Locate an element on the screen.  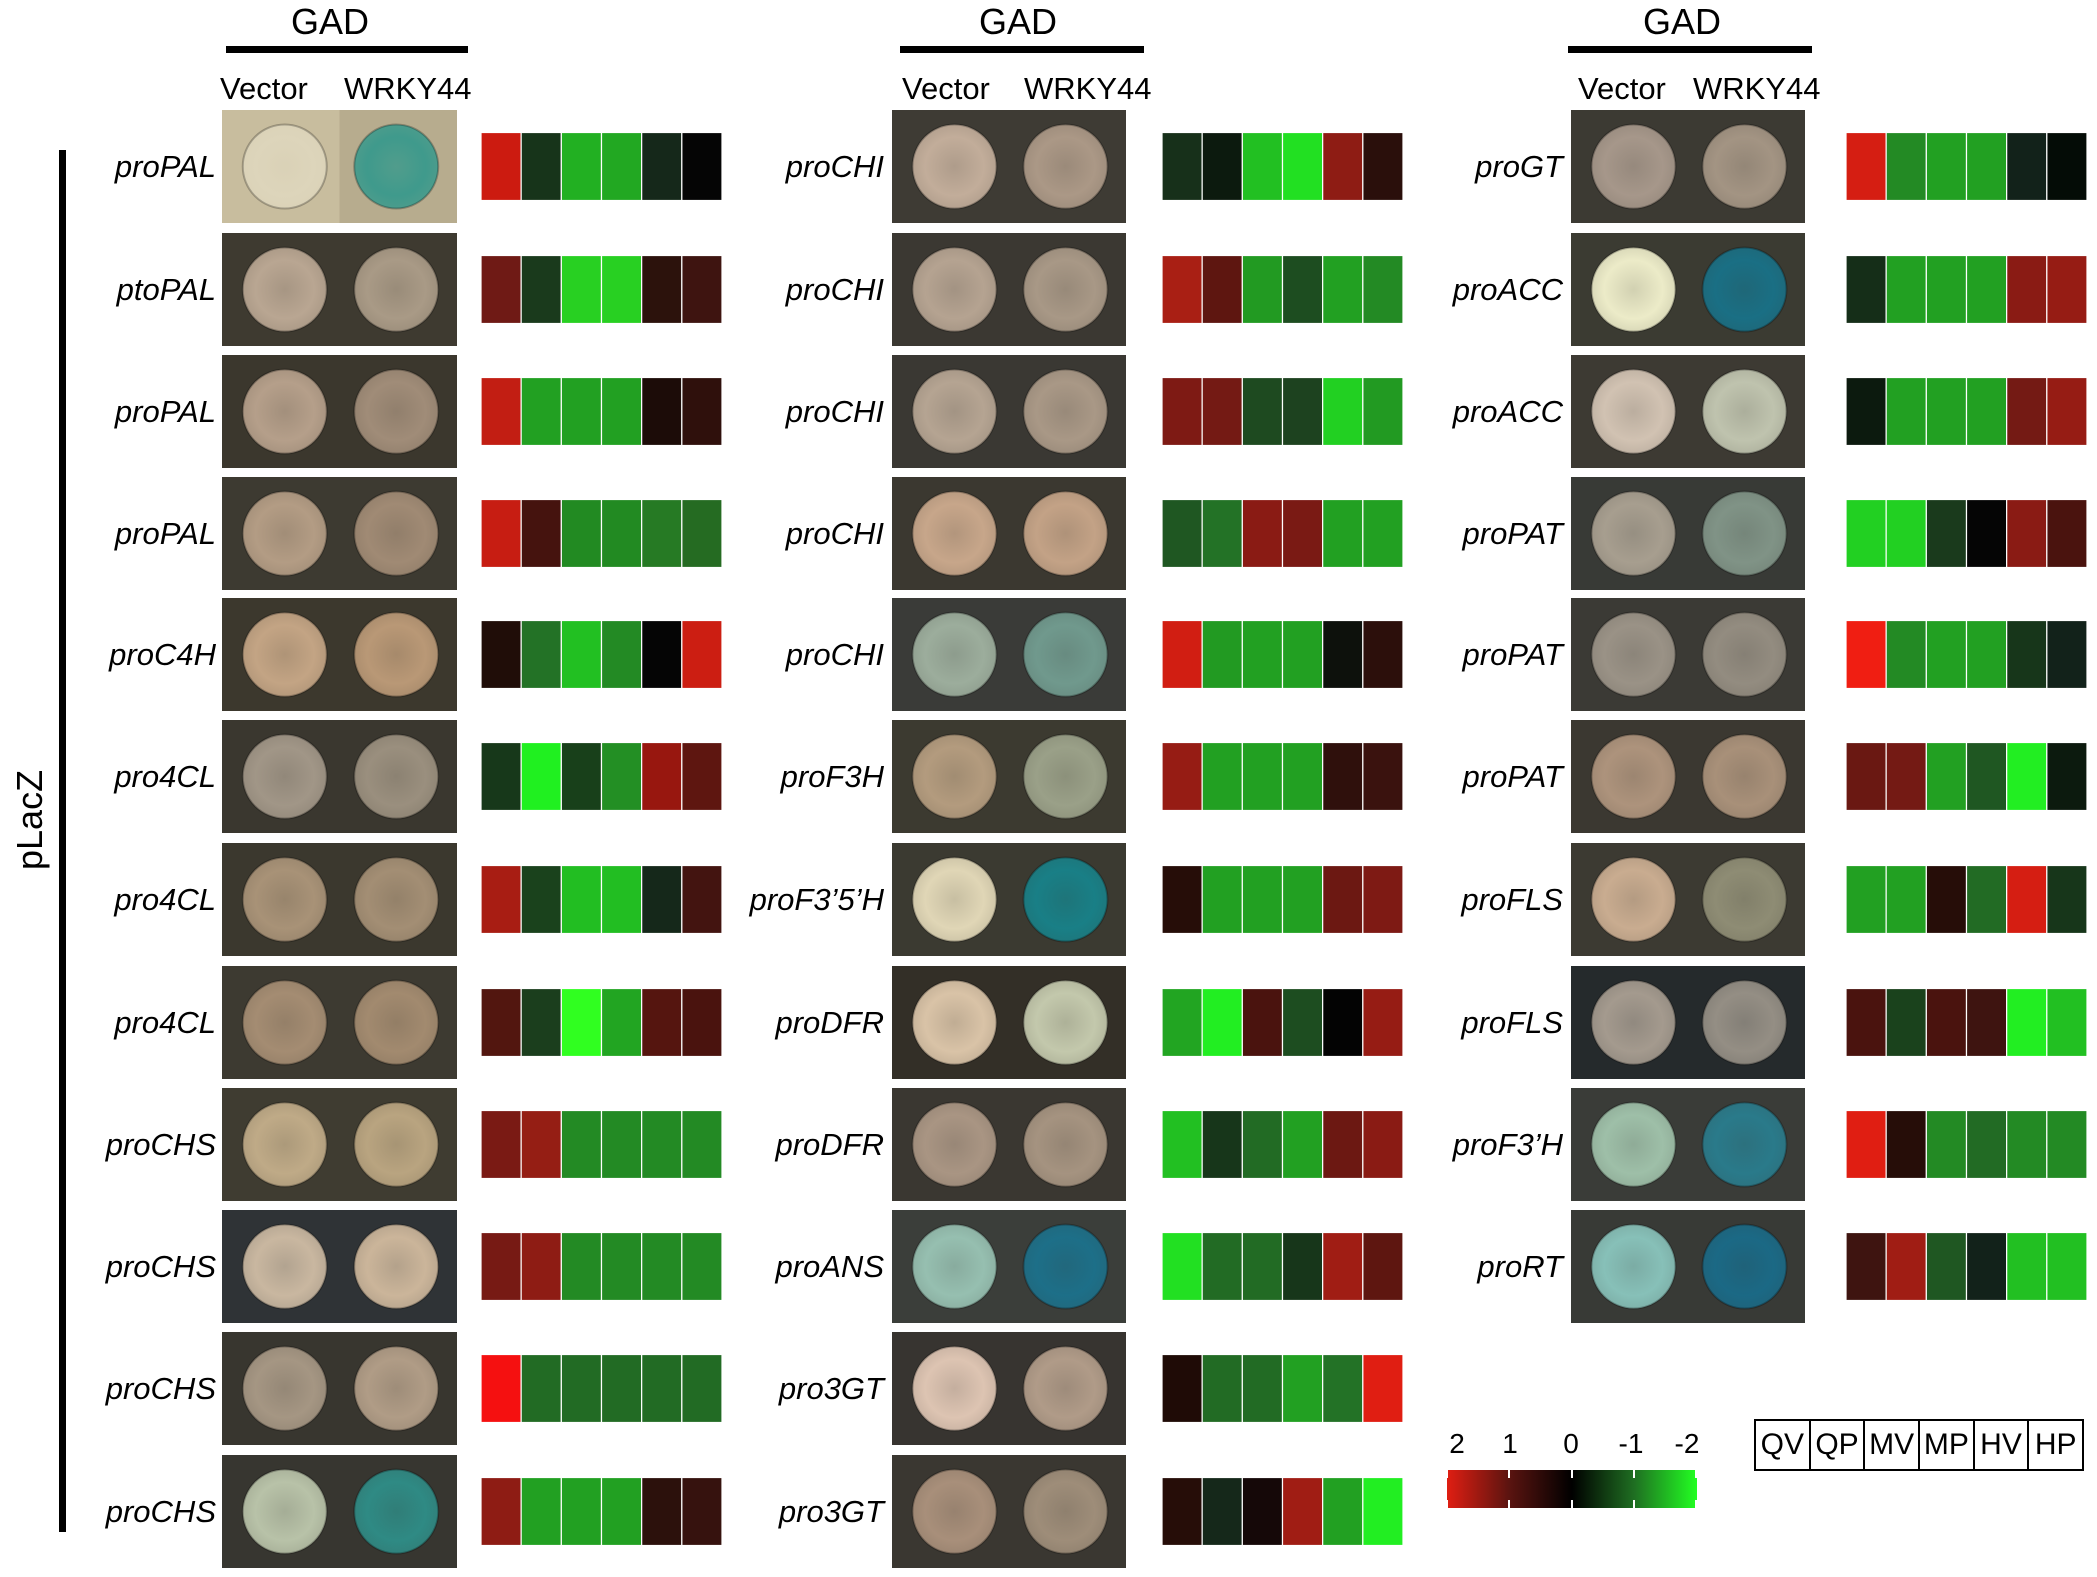
plasmid-side-label: pLacZ is located at coordinates (29, 819).